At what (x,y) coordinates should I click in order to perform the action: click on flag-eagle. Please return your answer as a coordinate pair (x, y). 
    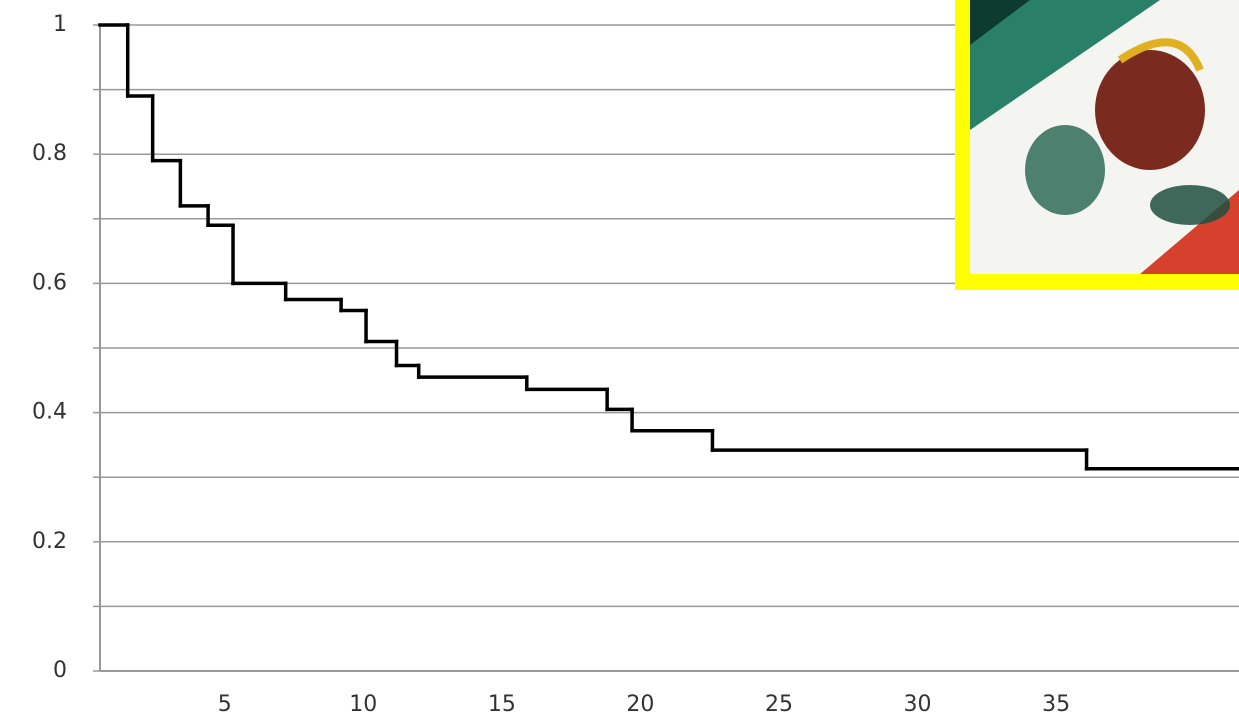
    Looking at the image, I should click on (1150, 110).